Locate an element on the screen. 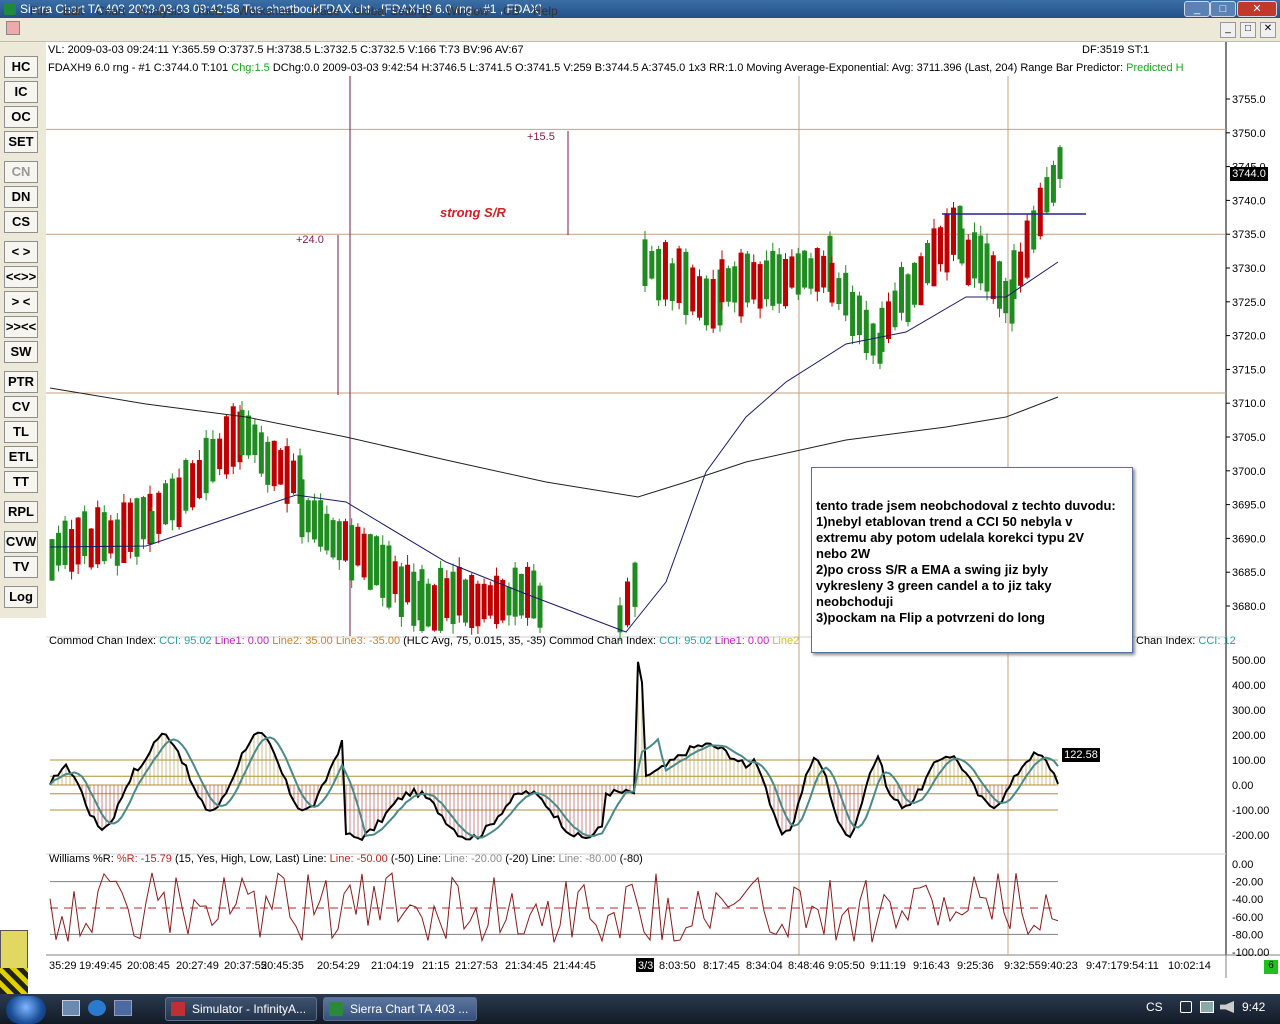 The width and height of the screenshot is (1280, 1024). close-button: ✕ is located at coordinates (1257, 9).